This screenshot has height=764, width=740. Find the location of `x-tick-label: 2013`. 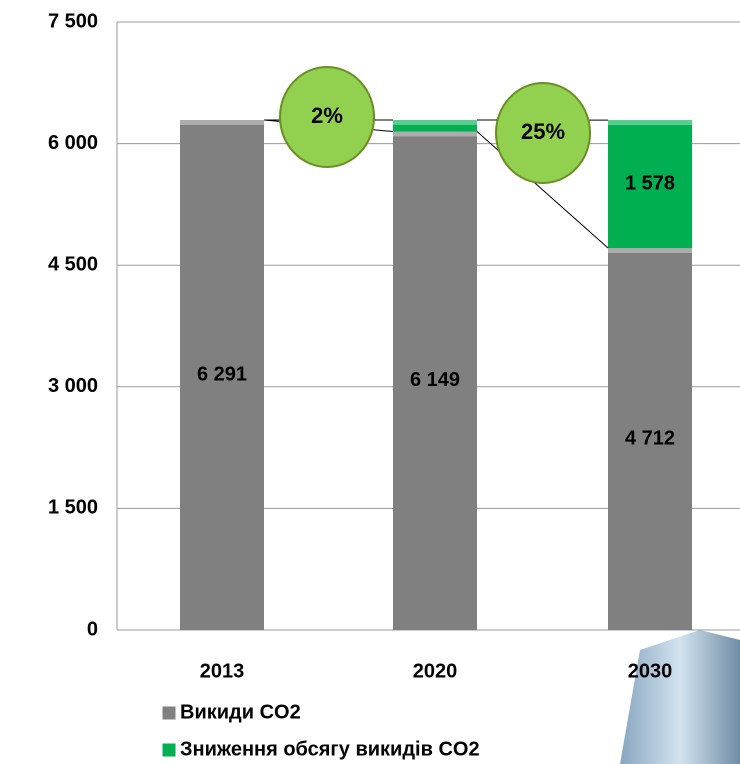

x-tick-label: 2013 is located at coordinates (222, 671).